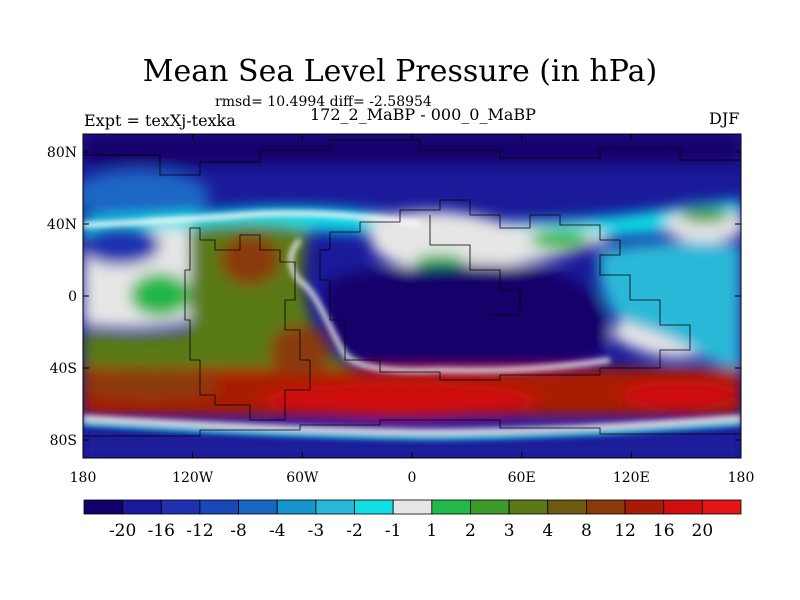  What do you see at coordinates (631, 478) in the screenshot?
I see `x-tick-label: 120E` at bounding box center [631, 478].